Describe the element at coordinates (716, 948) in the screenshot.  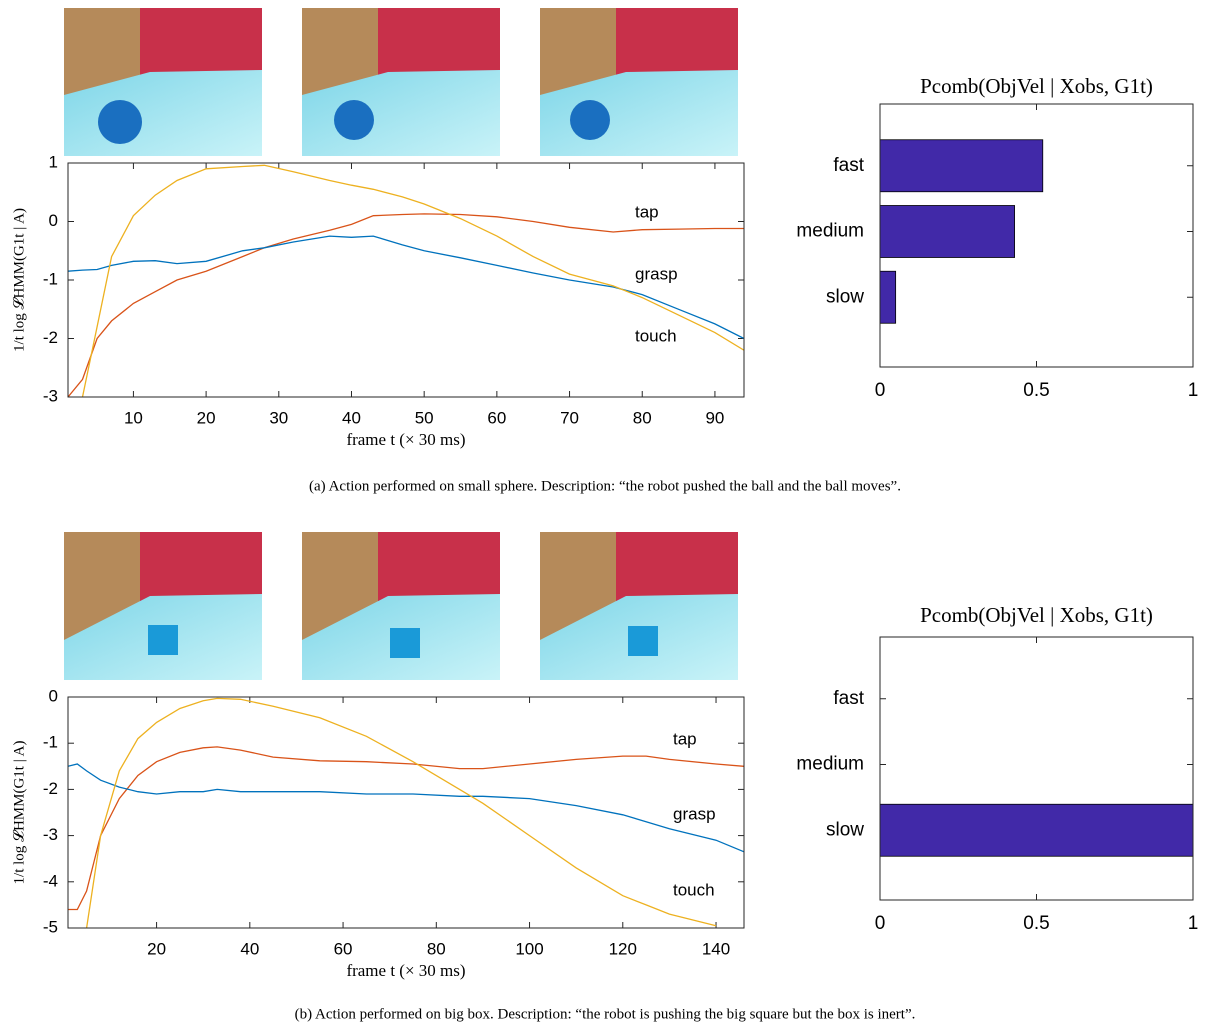
I see `x-tick-label: 140` at that location.